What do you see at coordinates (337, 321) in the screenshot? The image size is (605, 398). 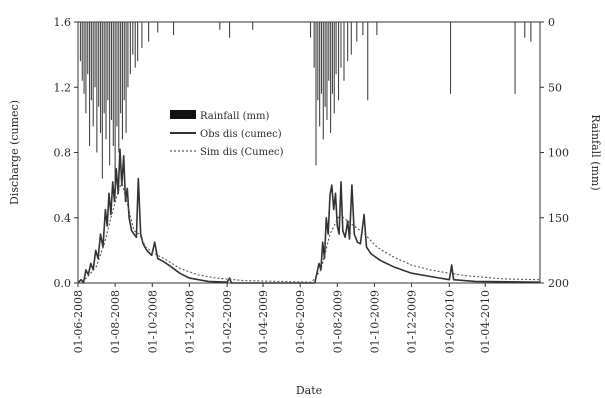 I see `x-tick-label: 01-08-2009` at bounding box center [337, 321].